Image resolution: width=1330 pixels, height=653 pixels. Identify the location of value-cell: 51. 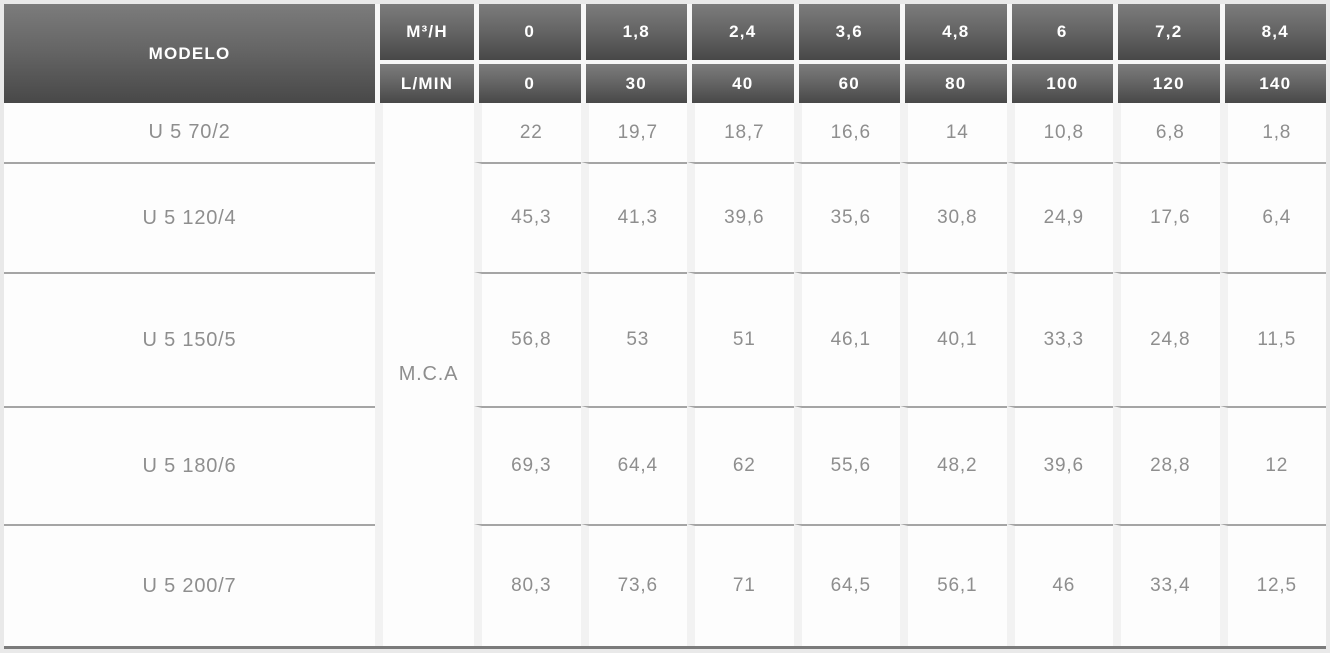
(740, 339).